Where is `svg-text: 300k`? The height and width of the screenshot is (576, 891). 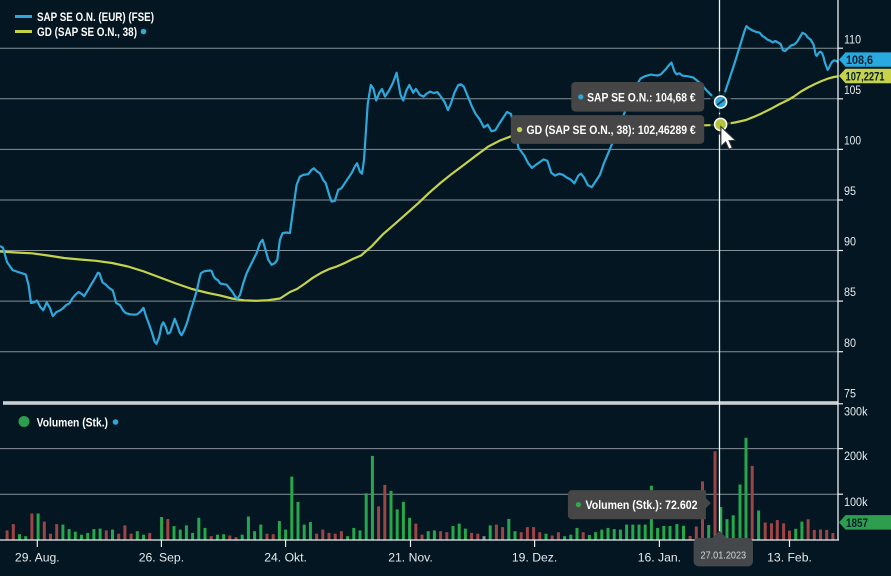 svg-text: 300k is located at coordinates (856, 412).